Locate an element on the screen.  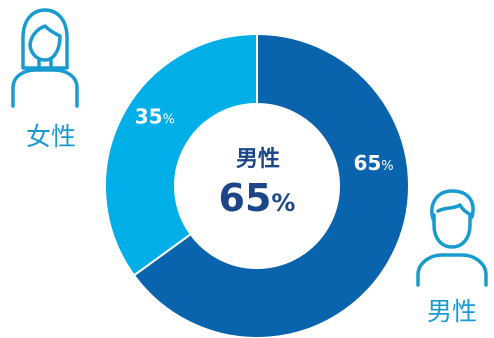
center-value: 65% is located at coordinates (257, 198).